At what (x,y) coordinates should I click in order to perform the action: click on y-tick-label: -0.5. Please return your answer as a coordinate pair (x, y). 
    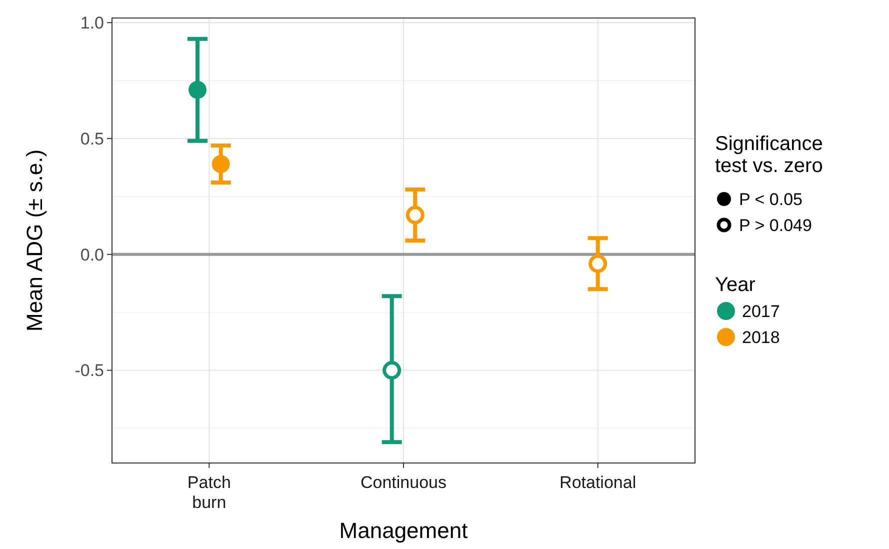
    Looking at the image, I should click on (89, 370).